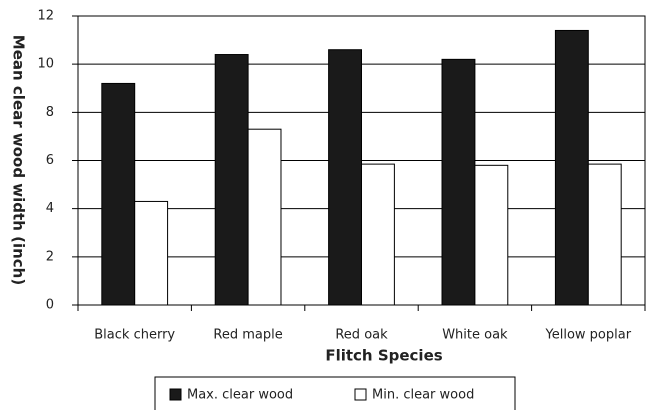  I want to click on y-tick-label: 2, so click(50, 256).